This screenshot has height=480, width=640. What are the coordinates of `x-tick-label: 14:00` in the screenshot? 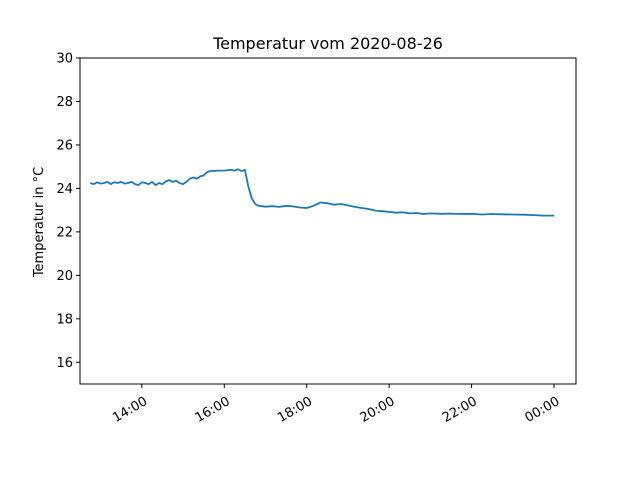 It's located at (130, 410).